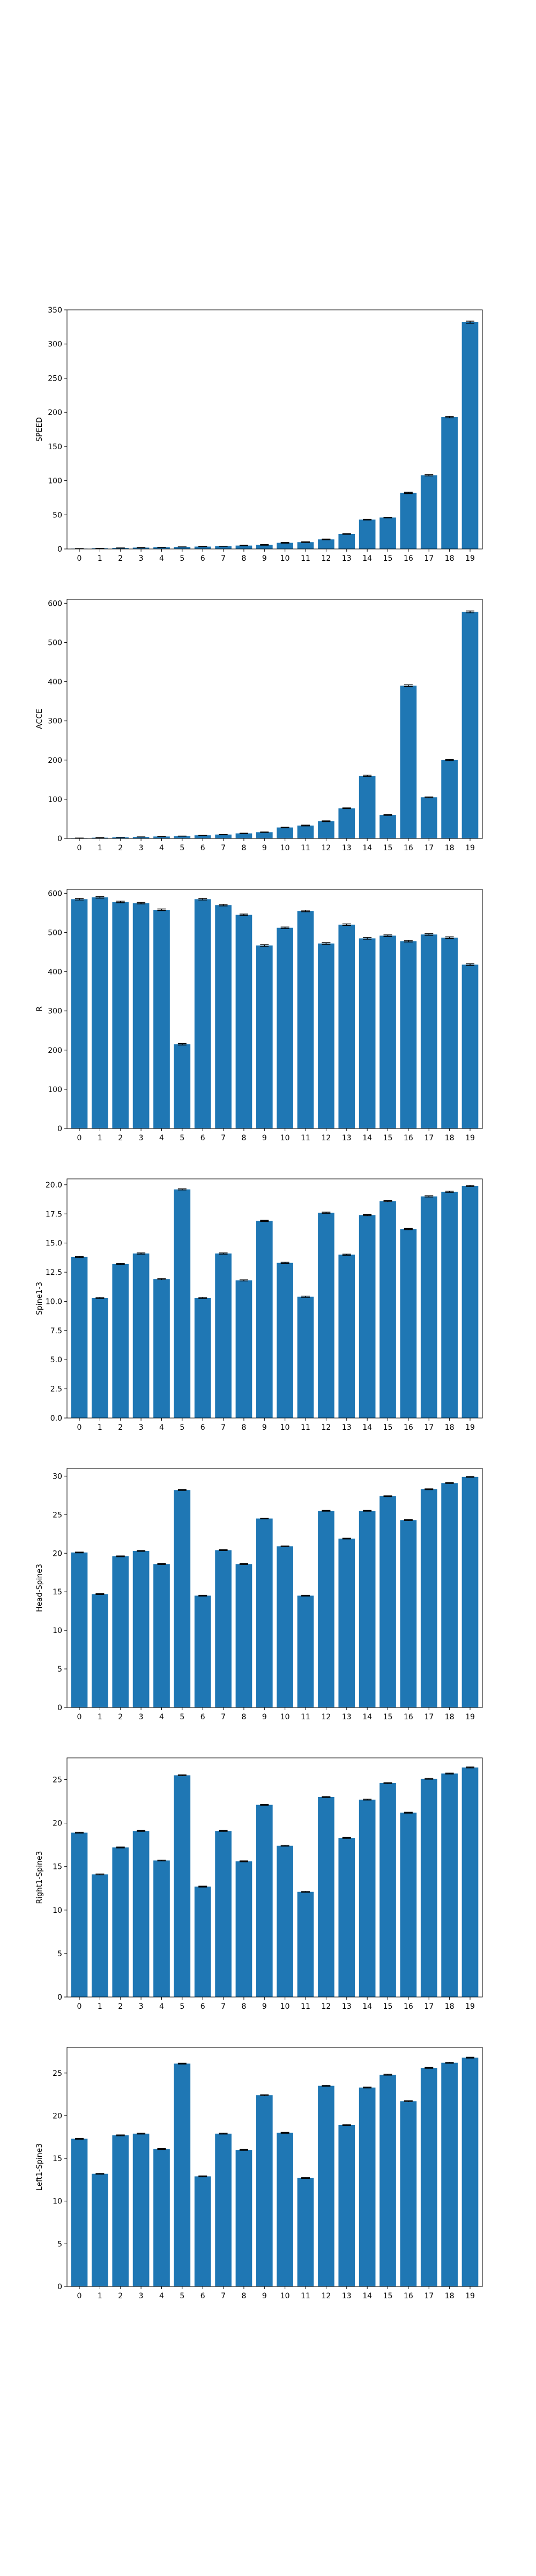 This screenshot has width=536, height=2576. Describe the element at coordinates (40, 1588) in the screenshot. I see `y-axis-label: Head-Spine3` at that location.